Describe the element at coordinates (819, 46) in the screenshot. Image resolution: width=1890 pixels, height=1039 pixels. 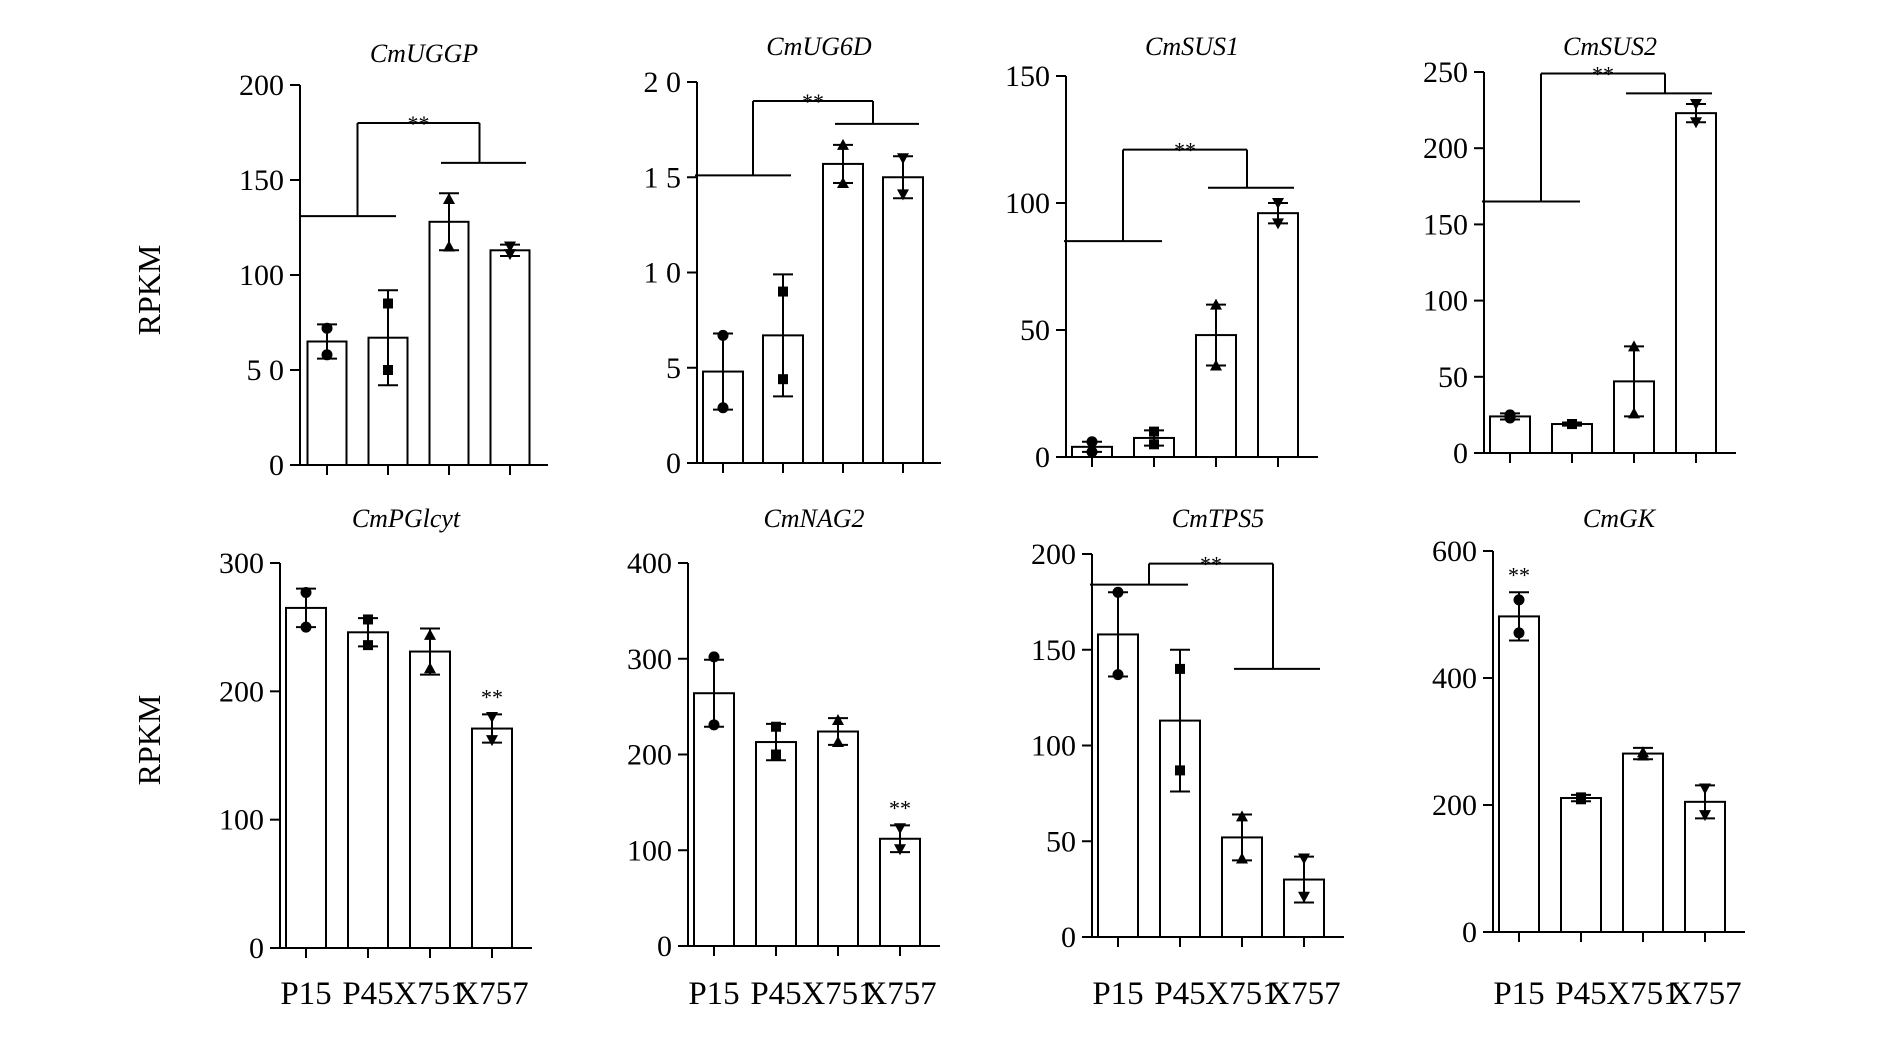
I see `chart-title: CmUG6D` at that location.